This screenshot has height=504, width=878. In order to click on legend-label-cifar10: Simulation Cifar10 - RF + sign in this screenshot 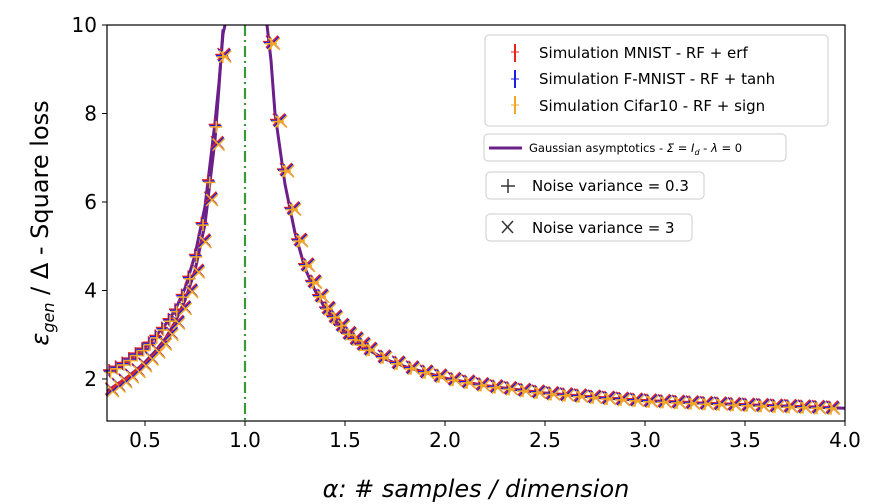, I will do `click(652, 106)`.